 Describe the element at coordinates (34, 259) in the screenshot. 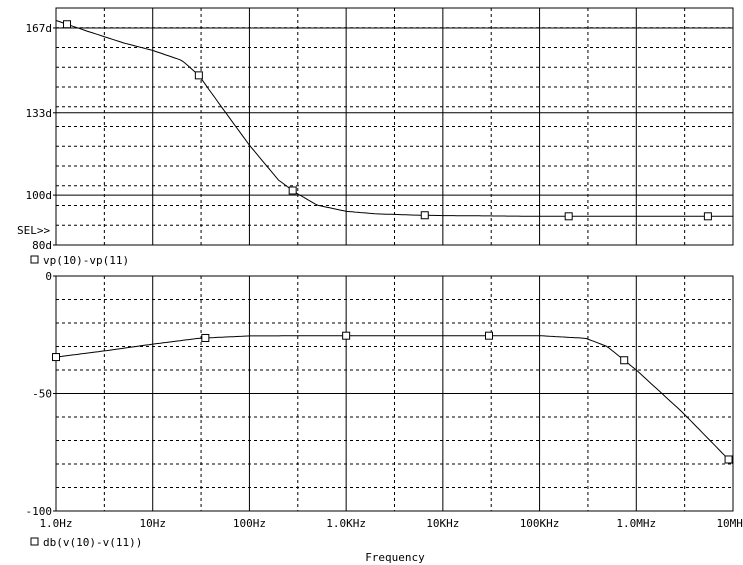

I see `phase-legend-marker` at that location.